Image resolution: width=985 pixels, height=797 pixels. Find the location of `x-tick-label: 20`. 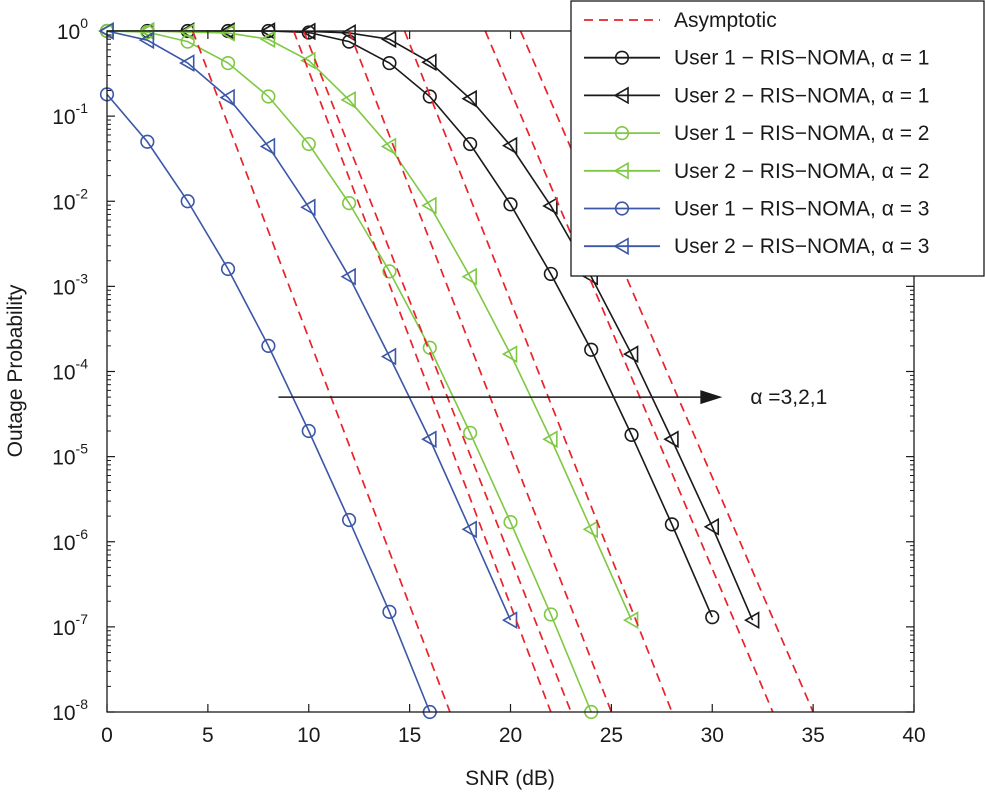

x-tick-label: 20 is located at coordinates (510, 735).